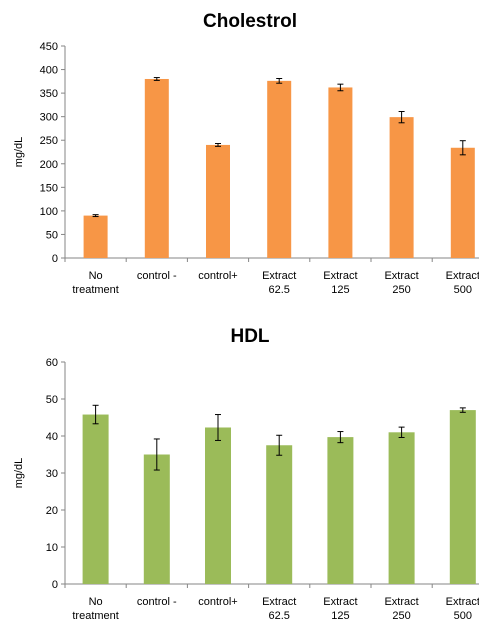 The image size is (479, 619). Describe the element at coordinates (250, 21) in the screenshot. I see `chart-title: Cholestrol` at that location.